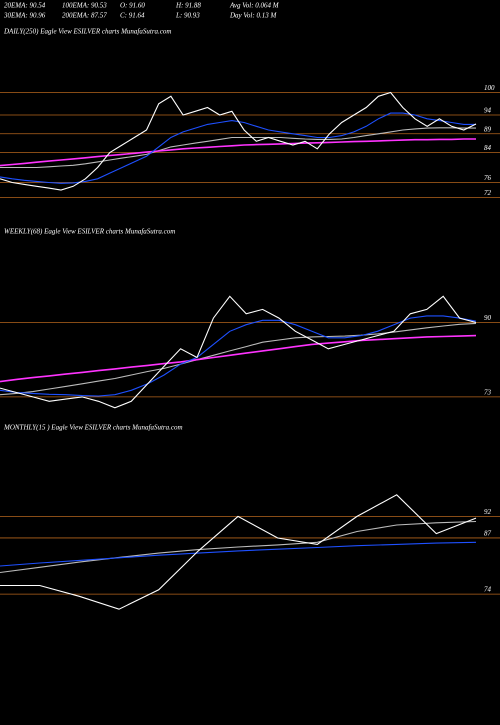 This screenshot has width=500, height=725. Describe the element at coordinates (488, 111) in the screenshot. I see `y-tick-label: 94` at that location.